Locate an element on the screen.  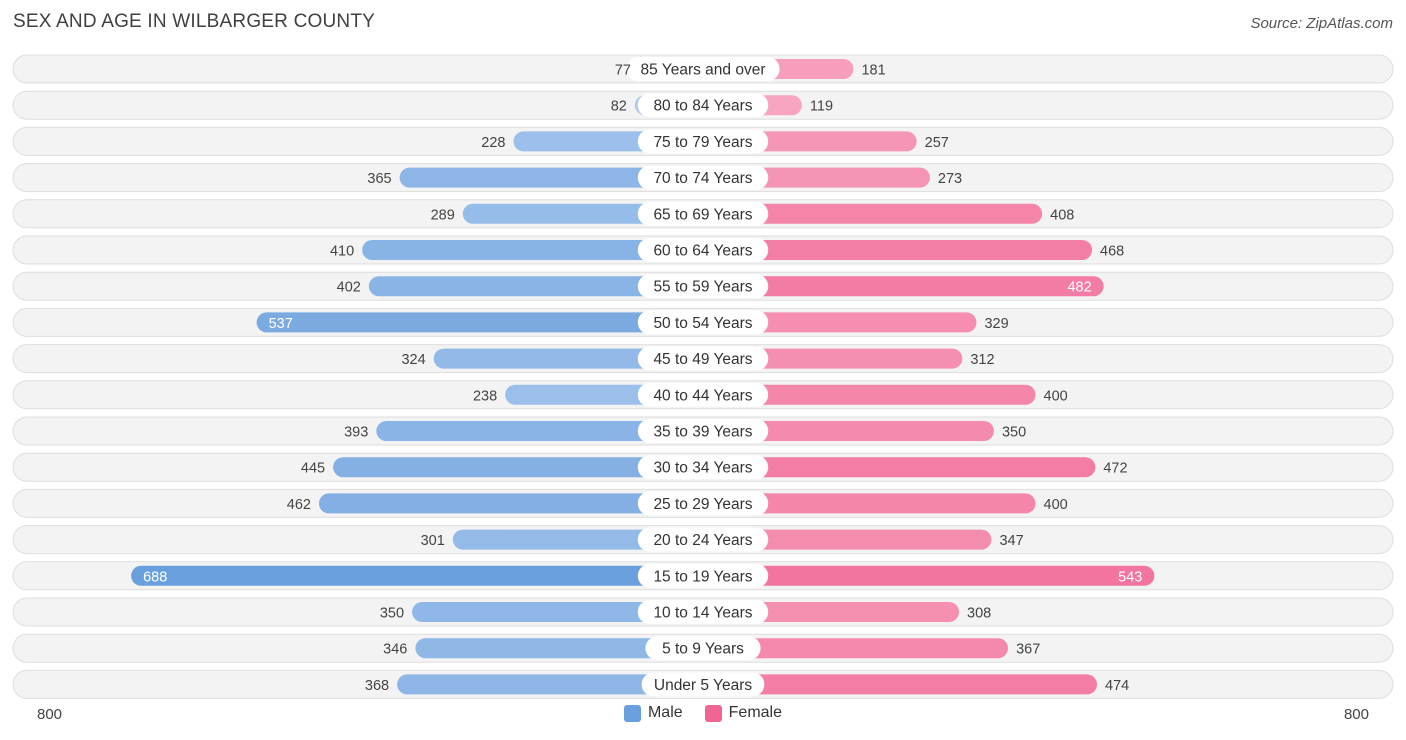
category-label: 20 to 24 Years is located at coordinates (702, 540).